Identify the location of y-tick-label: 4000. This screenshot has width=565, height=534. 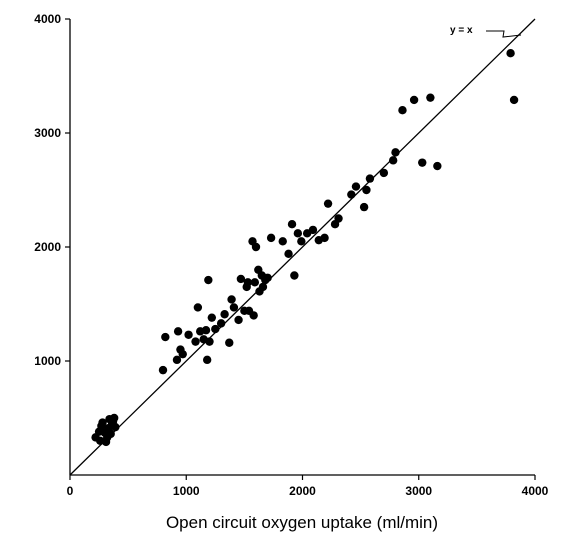
(47, 19).